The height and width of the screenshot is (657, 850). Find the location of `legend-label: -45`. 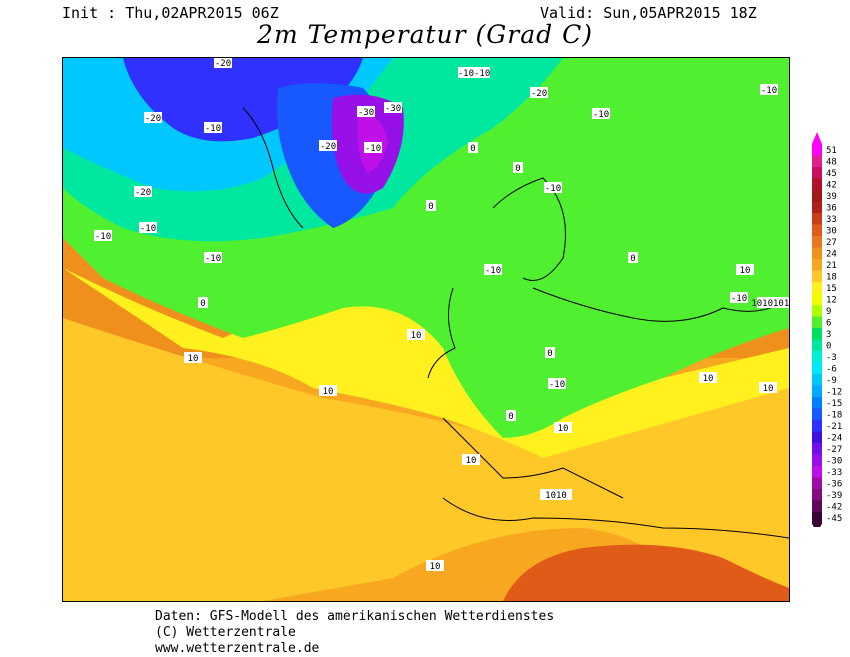

legend-label: -45 is located at coordinates (834, 519).